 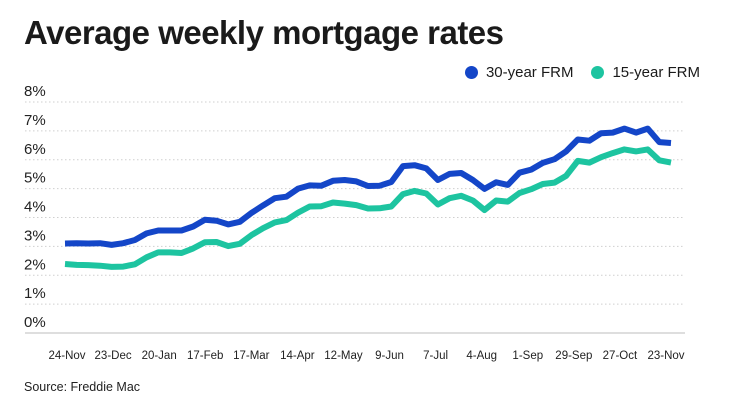 I want to click on x-tick-label: 1-Sep, so click(x=527, y=356).